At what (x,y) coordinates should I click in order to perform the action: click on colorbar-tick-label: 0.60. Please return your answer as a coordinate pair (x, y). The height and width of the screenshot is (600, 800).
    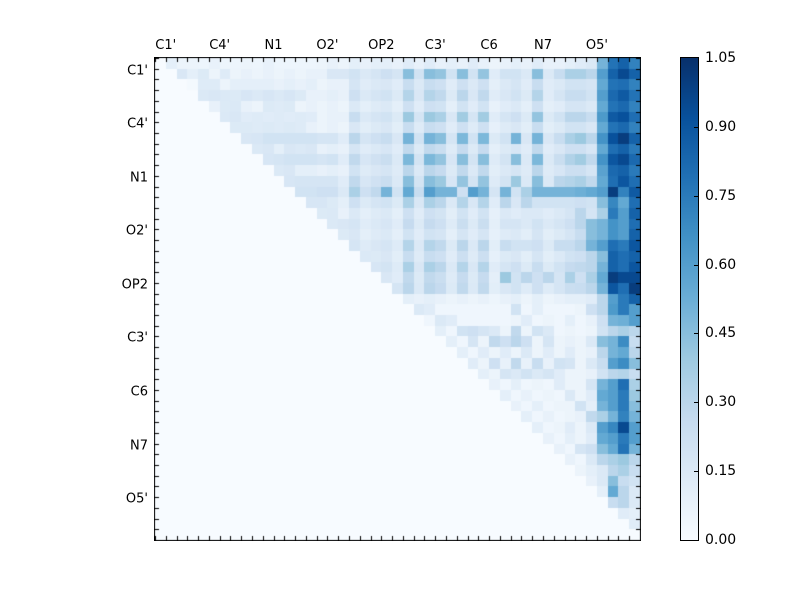
    Looking at the image, I should click on (721, 264).